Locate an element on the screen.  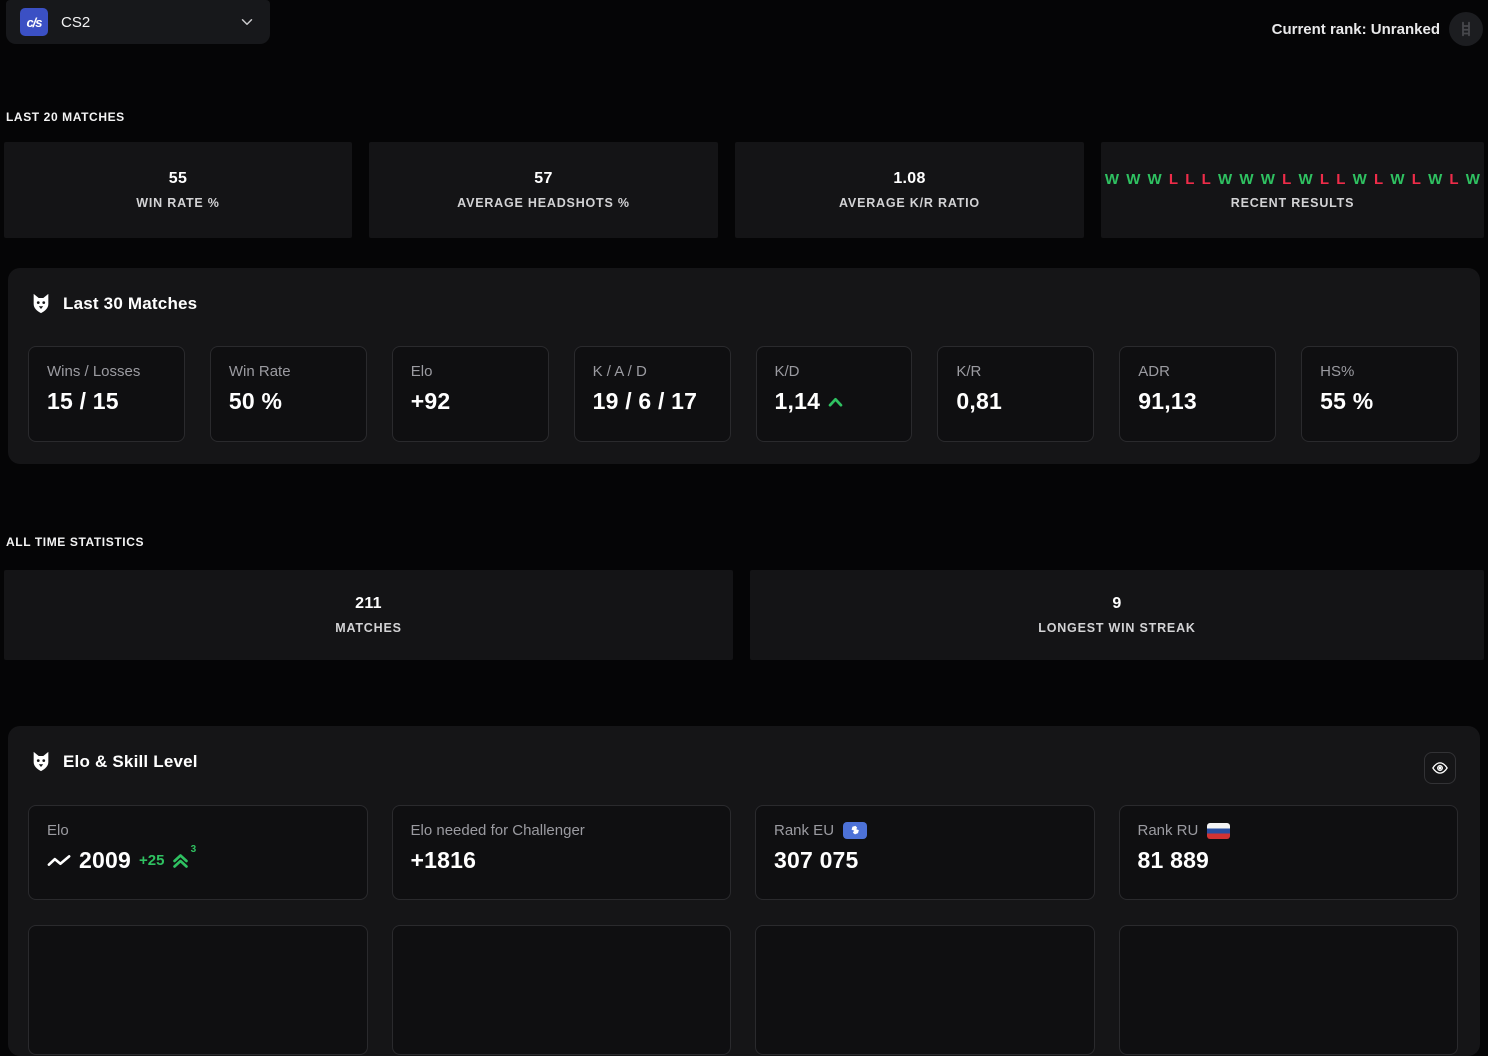
elo-streak-count: 3 is located at coordinates (193, 849).